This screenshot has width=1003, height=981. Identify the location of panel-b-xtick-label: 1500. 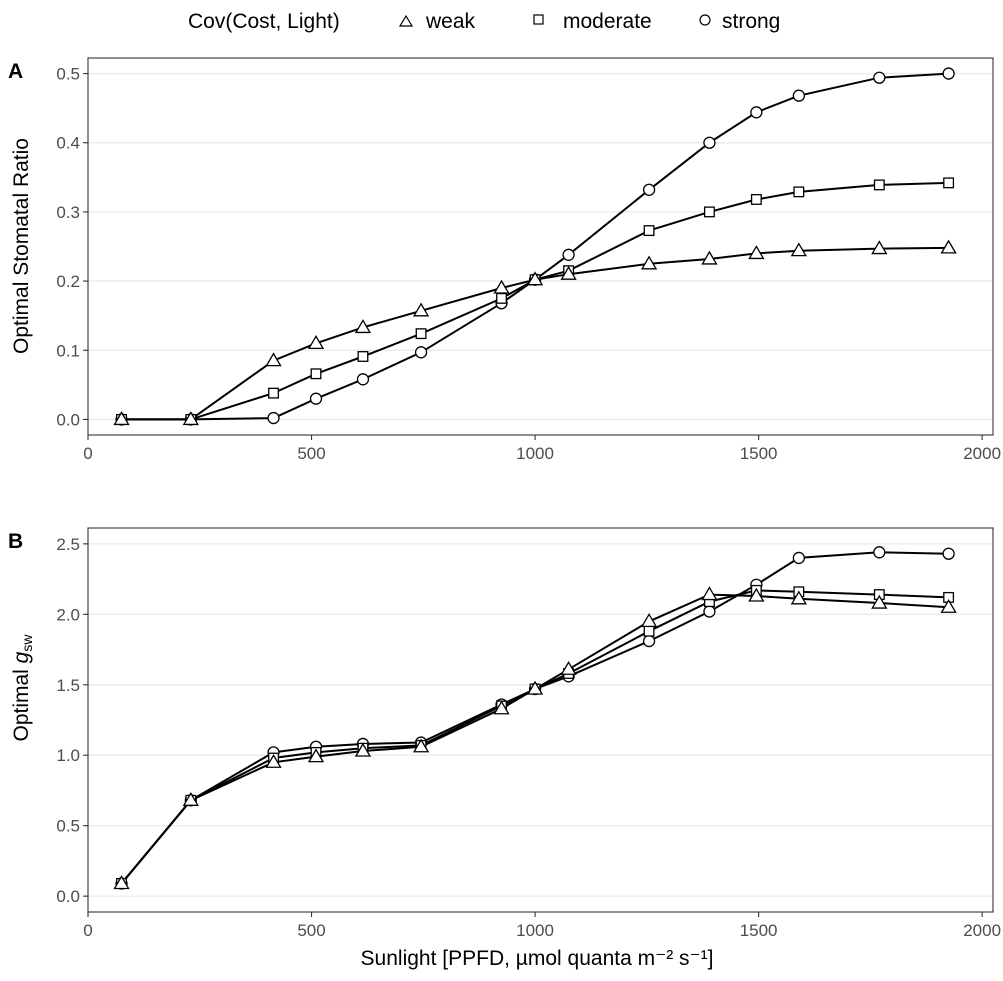
(759, 930).